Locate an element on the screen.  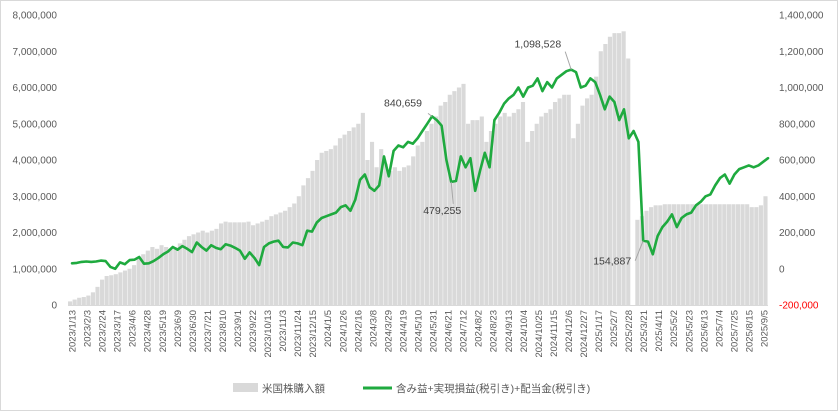
label-leader is located at coordinates (452, 192).